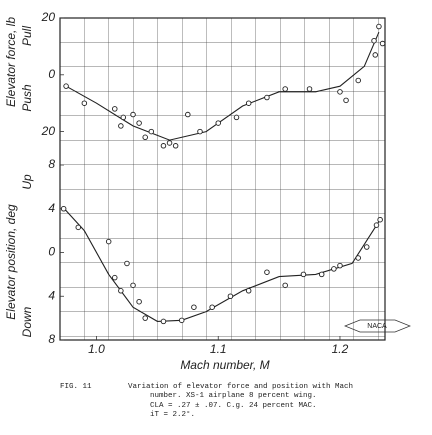  I want to click on caption-fig: FIG. 11, so click(76, 387).